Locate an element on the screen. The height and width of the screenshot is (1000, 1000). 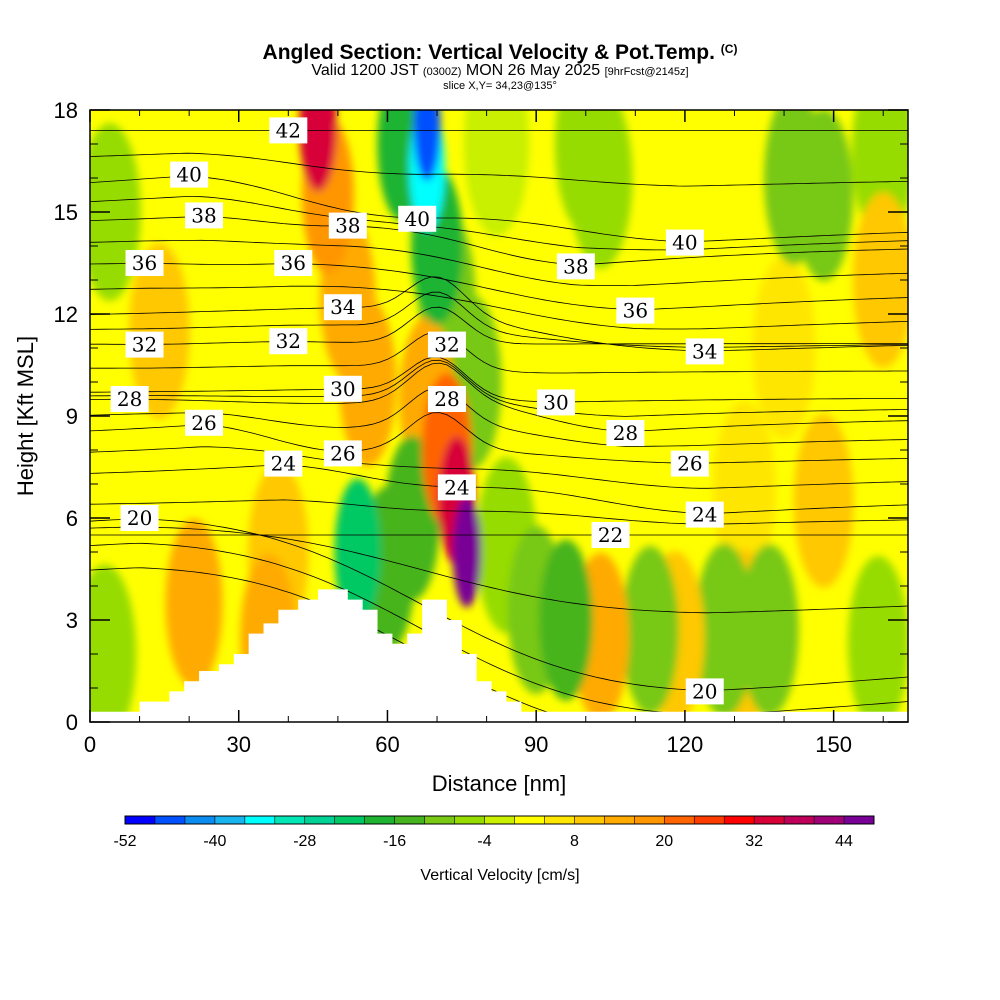
contour-label-text: 22 is located at coordinates (610, 535).